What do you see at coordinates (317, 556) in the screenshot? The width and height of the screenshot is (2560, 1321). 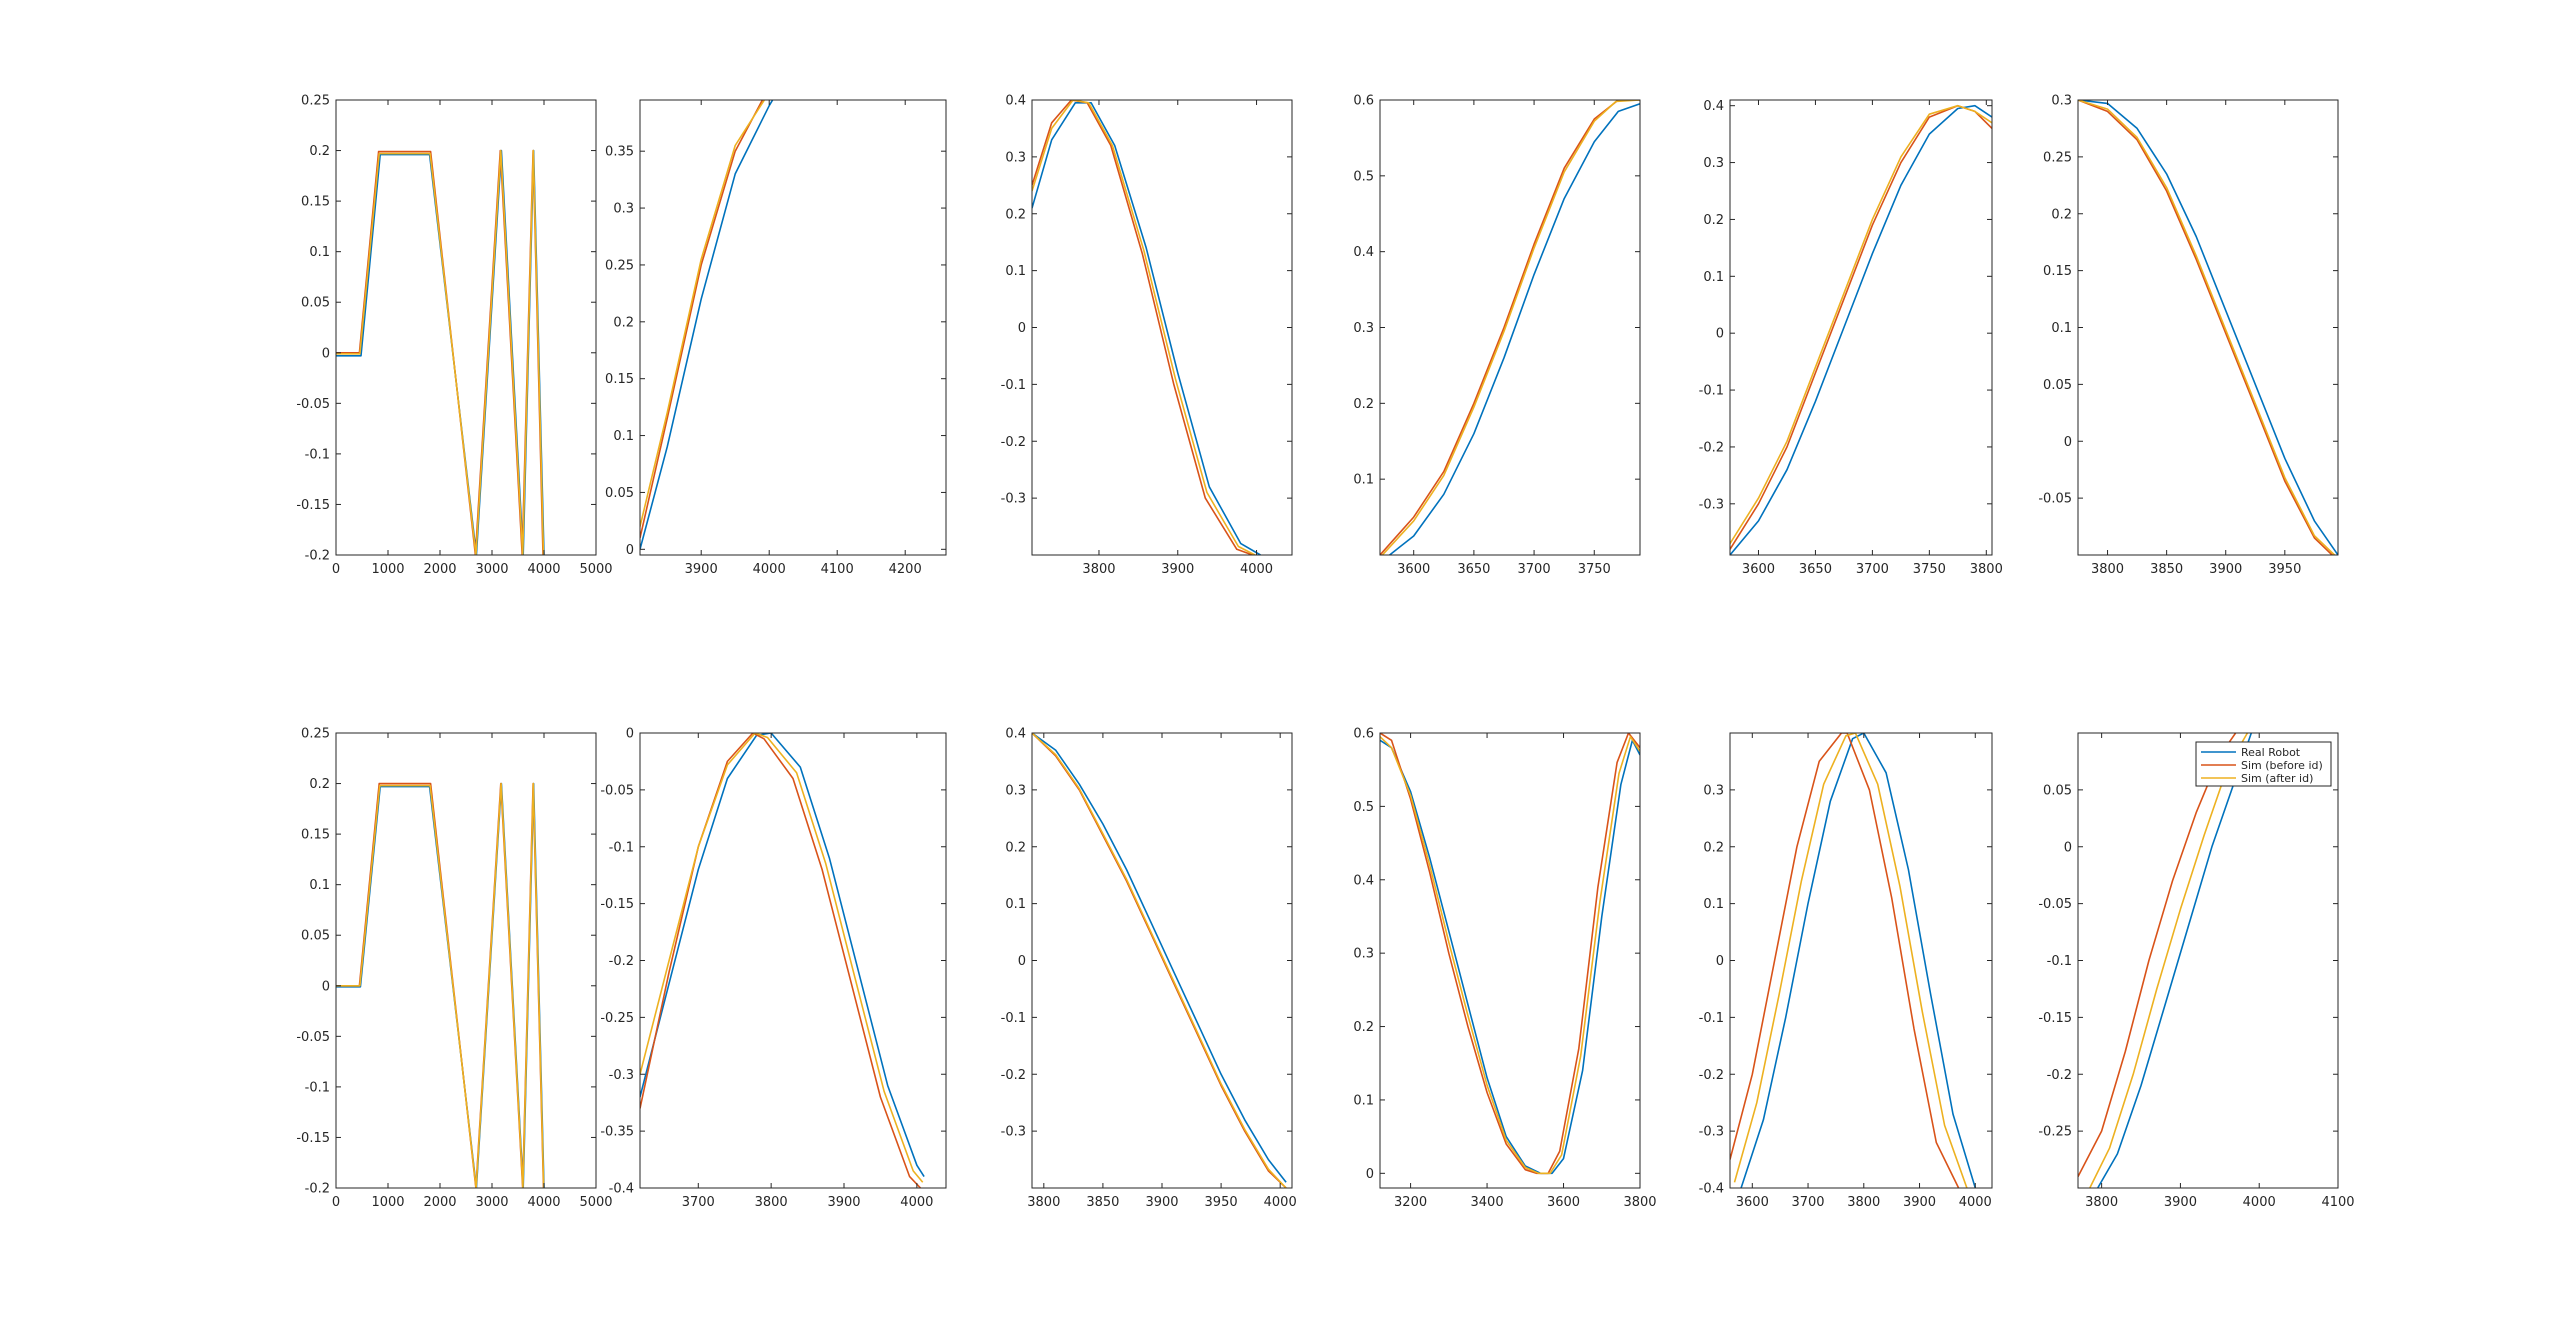 I see `subplot-r1c1-ytick-label-0: -0.2` at bounding box center [317, 556].